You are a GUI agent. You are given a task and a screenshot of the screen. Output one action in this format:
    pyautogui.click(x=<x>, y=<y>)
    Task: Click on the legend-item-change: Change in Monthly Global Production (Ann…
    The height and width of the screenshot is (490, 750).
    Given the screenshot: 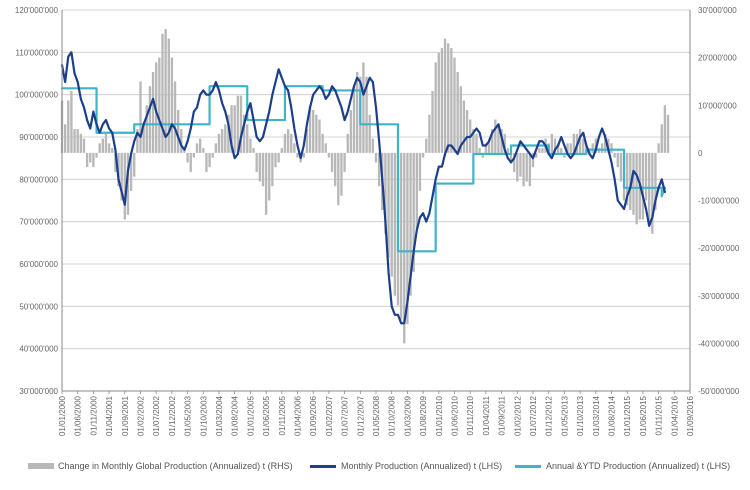 What is the action you would take?
    pyautogui.click(x=160, y=466)
    